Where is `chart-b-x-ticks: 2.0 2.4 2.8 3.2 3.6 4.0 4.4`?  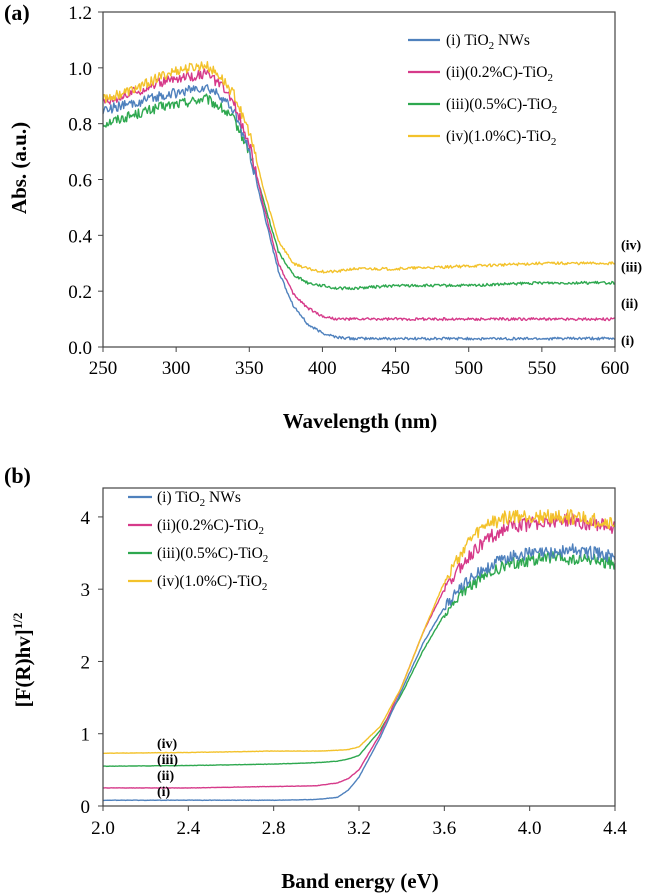
chart-b-x-ticks: 2.0 2.4 2.8 3.2 3.6 4.0 4.4 is located at coordinates (359, 822).